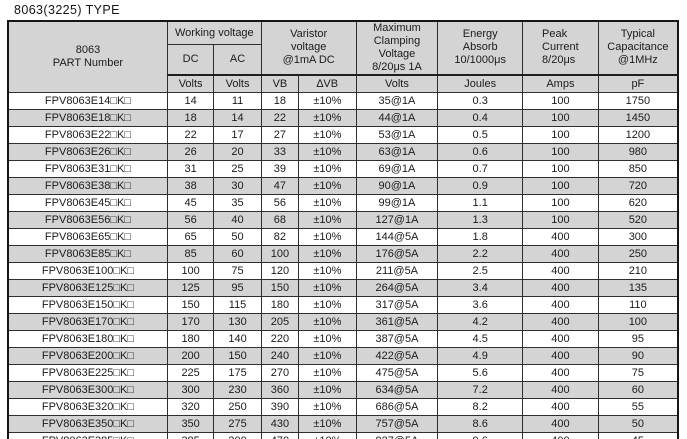  I want to click on header-dc: DC, so click(190, 60).